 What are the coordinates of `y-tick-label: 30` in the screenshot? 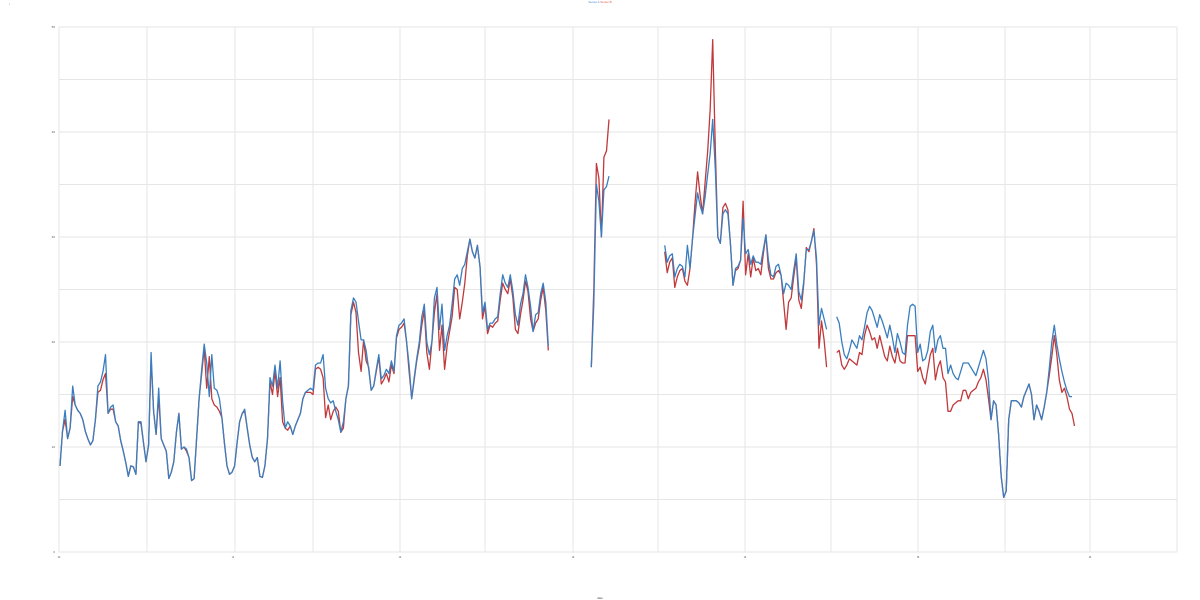 It's located at (54, 237).